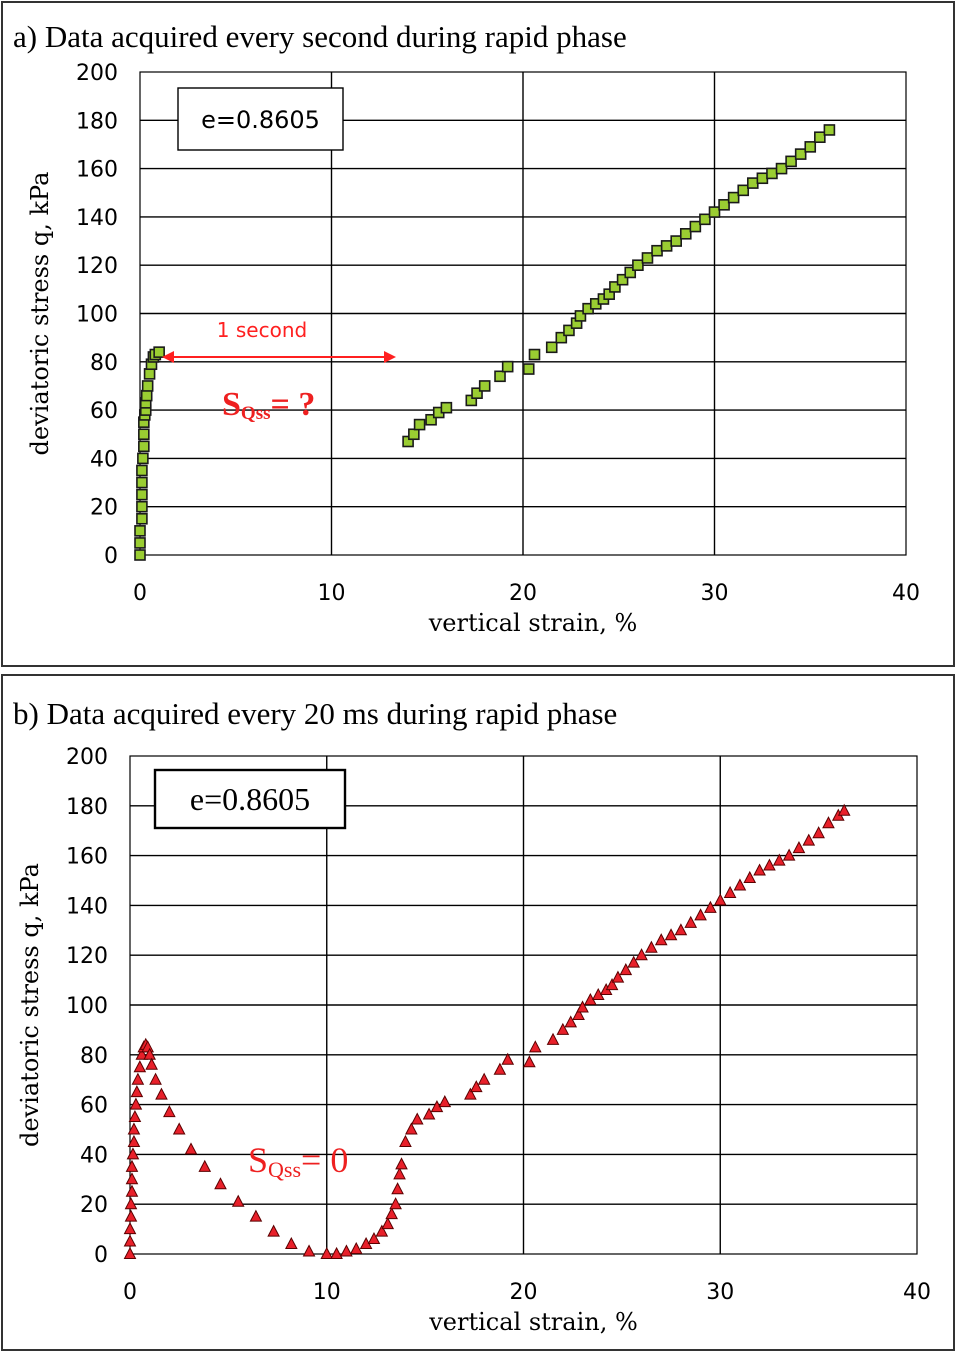  What do you see at coordinates (87, 807) in the screenshot?
I see `y-tick-label: 180` at bounding box center [87, 807].